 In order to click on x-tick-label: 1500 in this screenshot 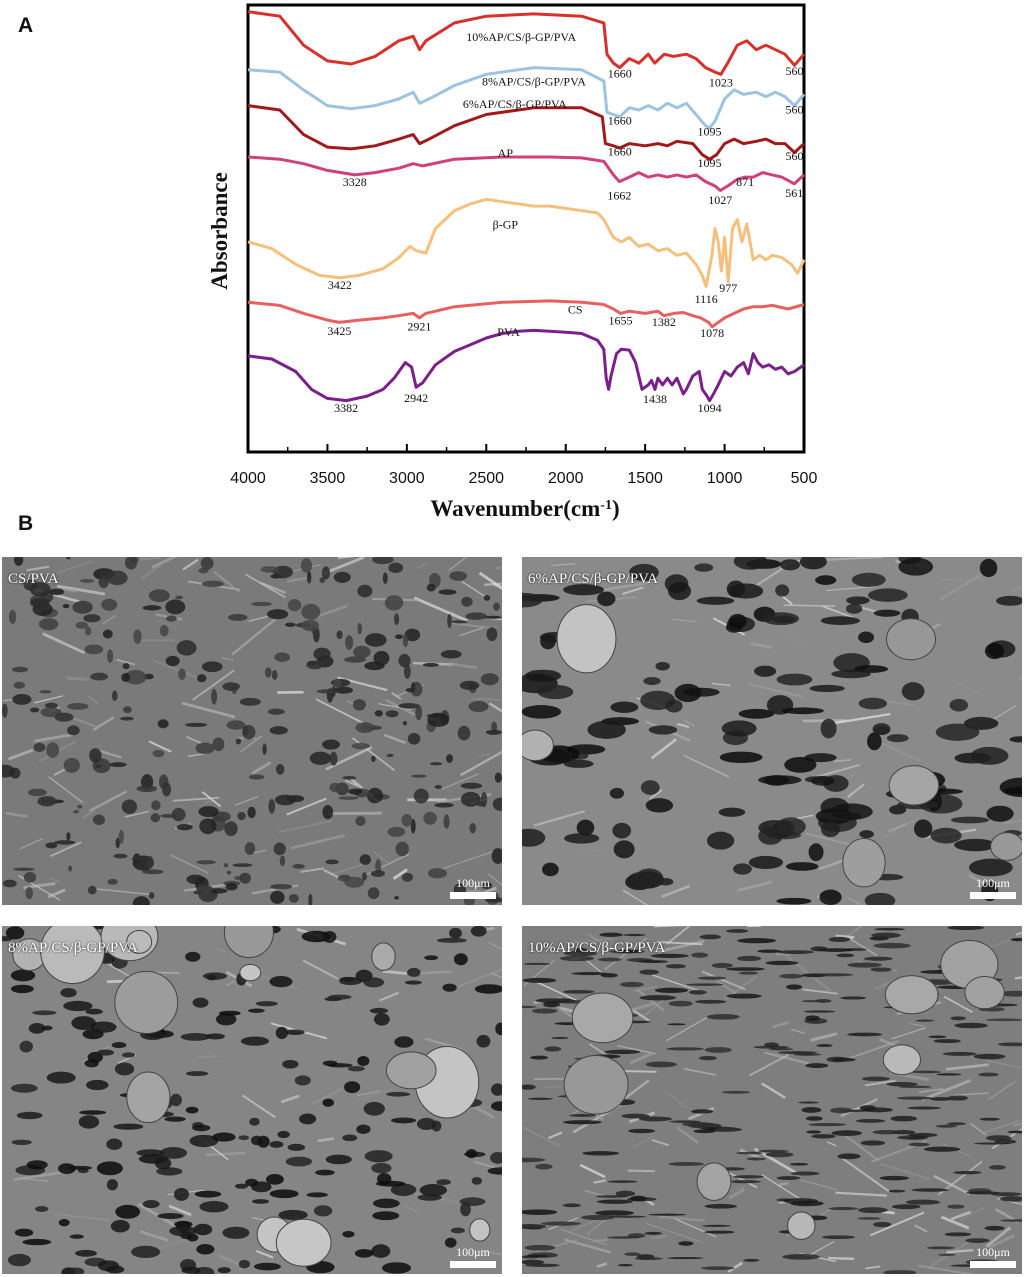, I will do `click(645, 478)`.